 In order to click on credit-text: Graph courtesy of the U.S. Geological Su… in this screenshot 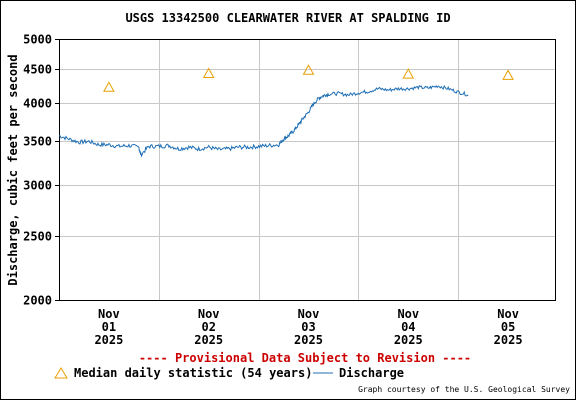, I will do `click(464, 389)`.